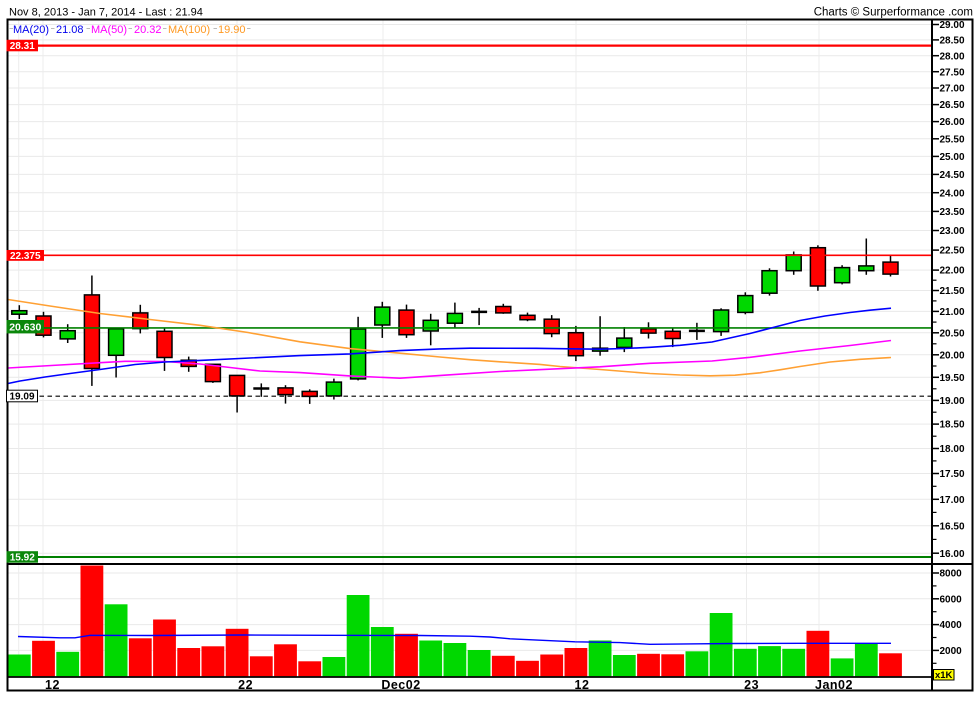 Image resolution: width=980 pixels, height=705 pixels. I want to click on svg-text: 25.50, so click(952, 139).